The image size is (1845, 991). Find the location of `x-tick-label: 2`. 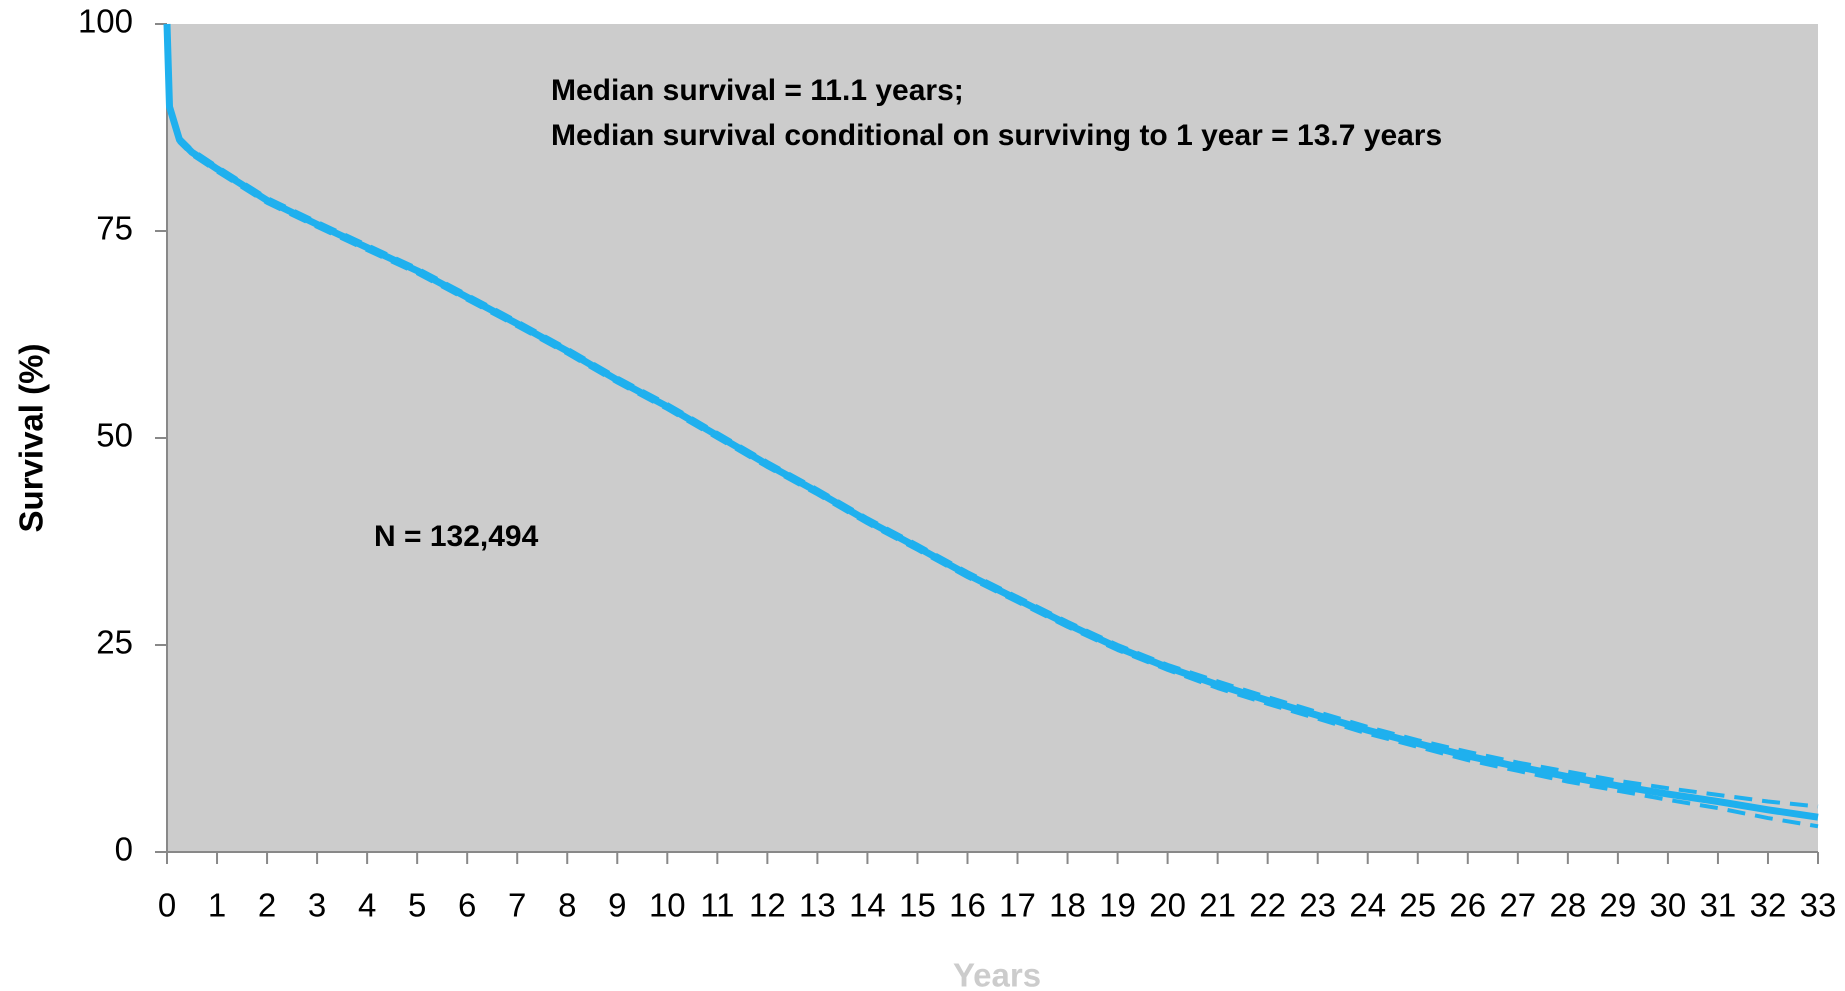

x-tick-label: 2 is located at coordinates (267, 905).